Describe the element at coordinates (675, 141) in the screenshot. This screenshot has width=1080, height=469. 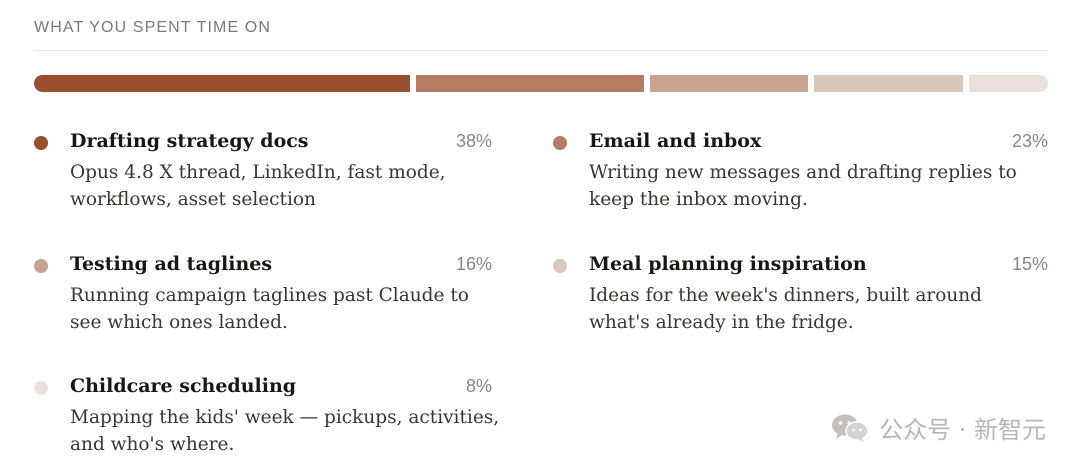
I see `category-title: Email and inbox` at that location.